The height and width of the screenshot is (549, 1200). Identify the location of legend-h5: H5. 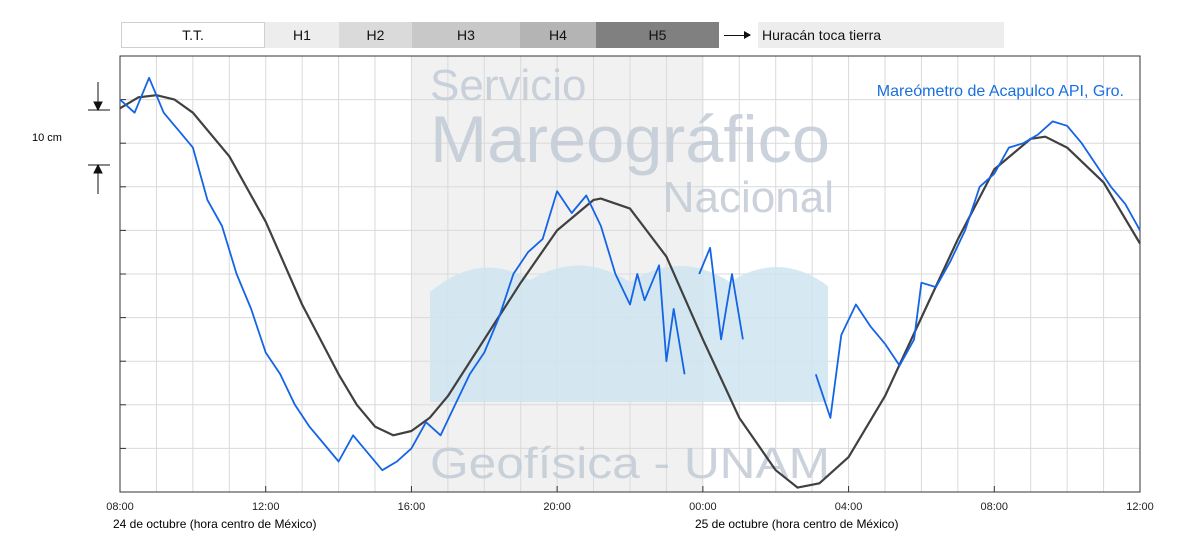
(657, 35).